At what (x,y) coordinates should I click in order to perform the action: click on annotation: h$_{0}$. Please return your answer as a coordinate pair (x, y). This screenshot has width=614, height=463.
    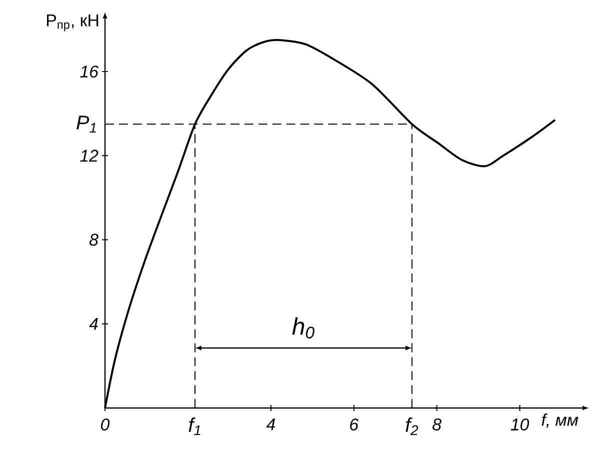
    Looking at the image, I should click on (303, 327).